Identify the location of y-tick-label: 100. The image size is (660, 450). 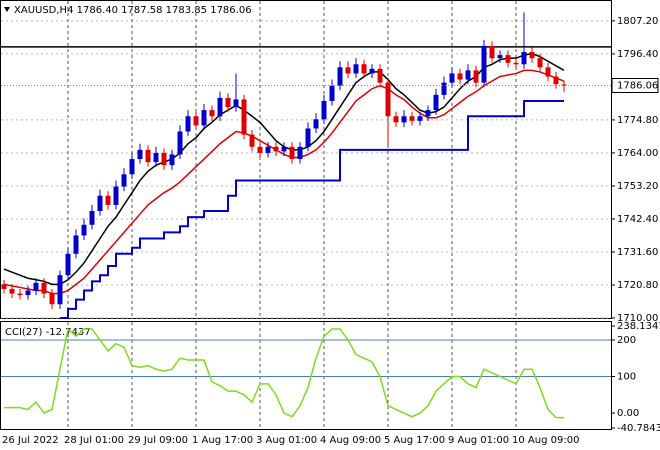
(626, 377).